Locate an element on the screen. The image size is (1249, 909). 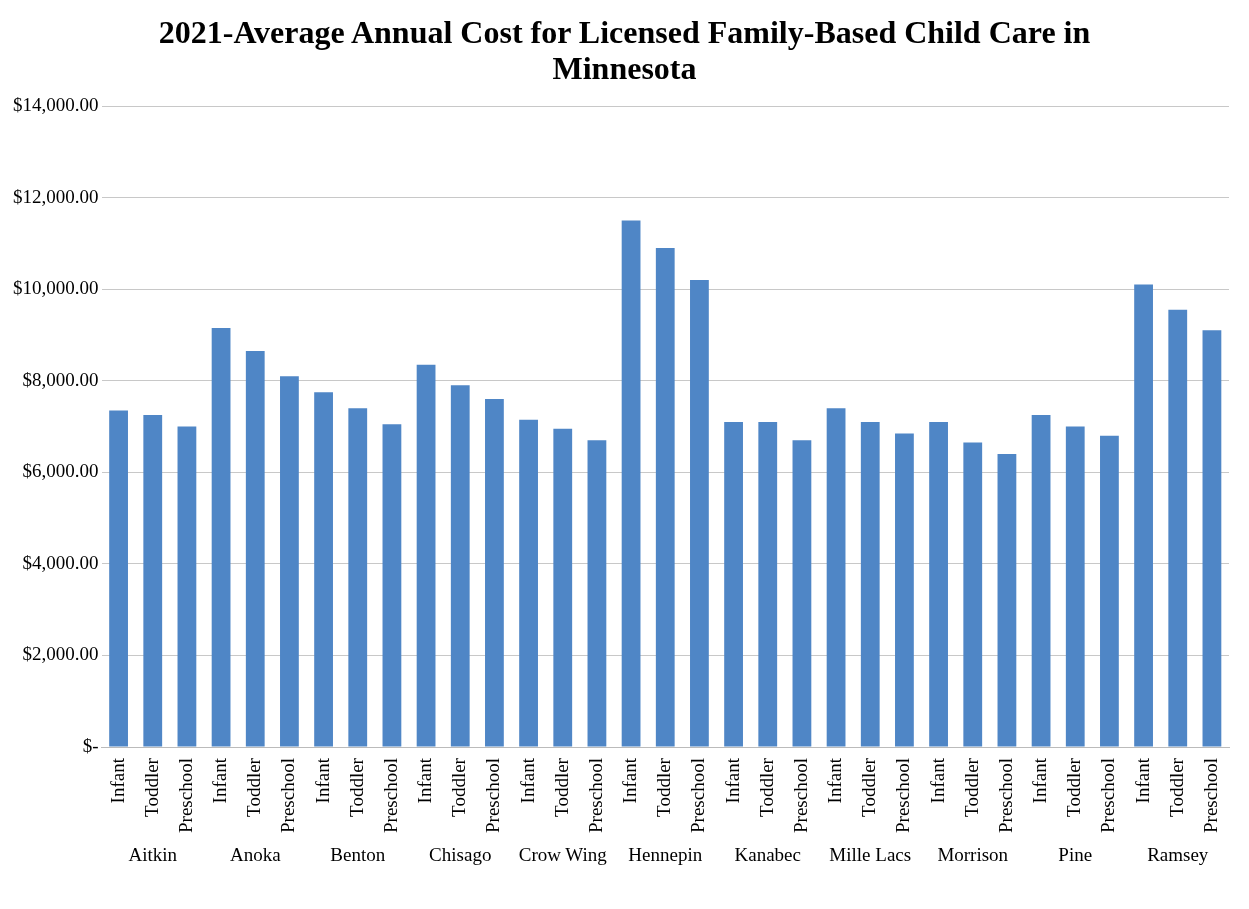
y-tick-label: $14,000.00 is located at coordinates (56, 104).